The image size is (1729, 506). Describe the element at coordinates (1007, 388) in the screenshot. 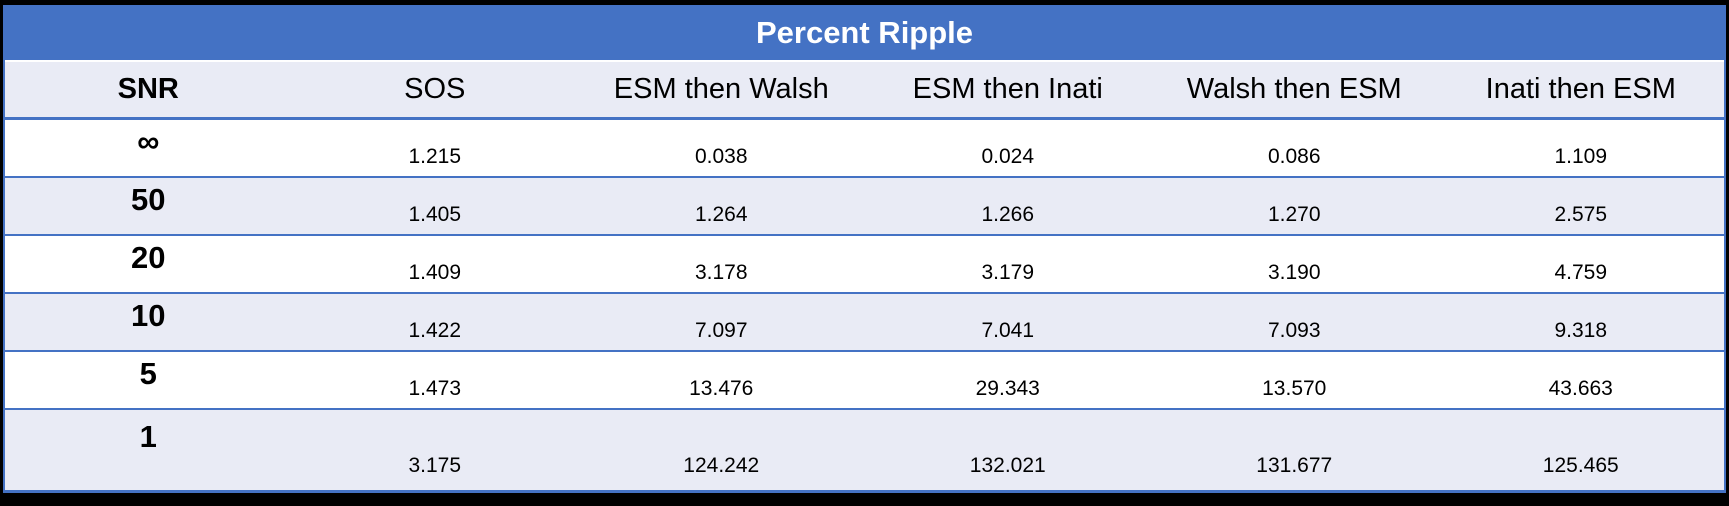

I see `table-cell: 29.343` at that location.